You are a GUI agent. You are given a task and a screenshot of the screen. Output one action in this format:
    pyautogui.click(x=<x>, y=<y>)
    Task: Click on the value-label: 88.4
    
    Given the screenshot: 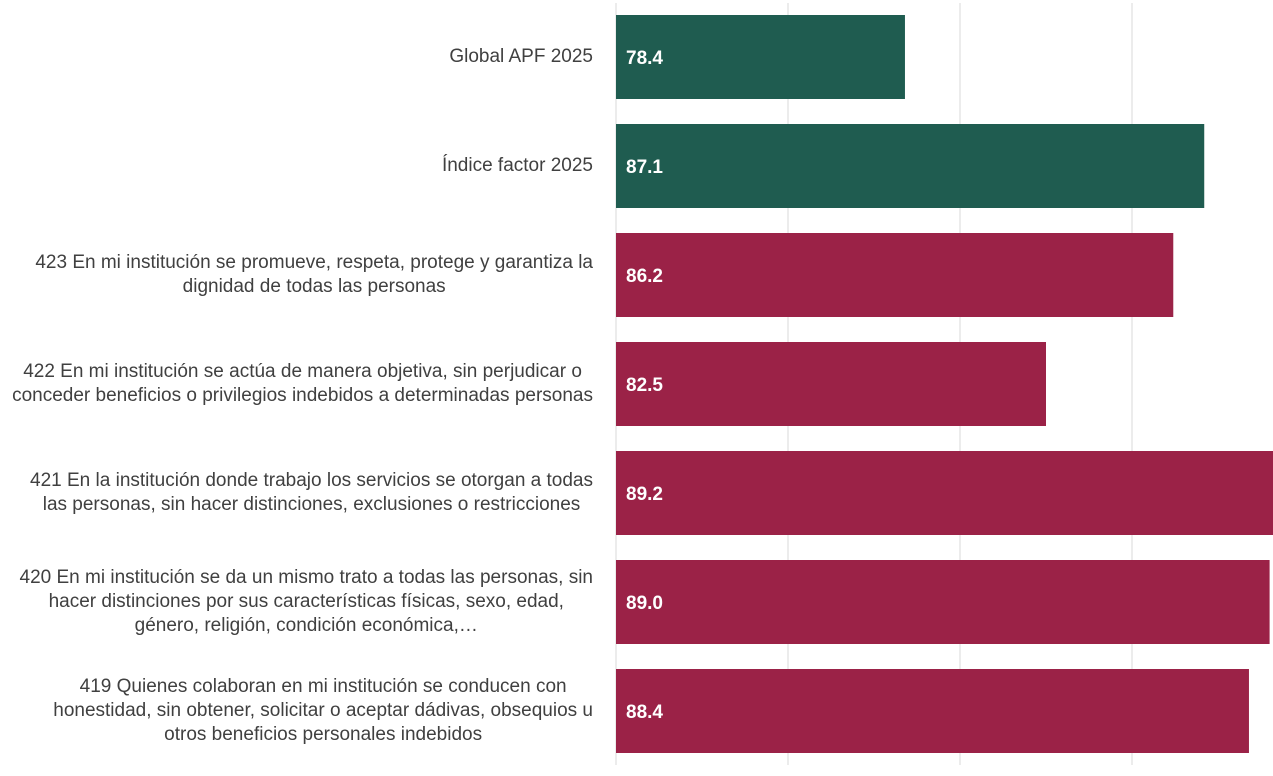 What is the action you would take?
    pyautogui.click(x=644, y=712)
    